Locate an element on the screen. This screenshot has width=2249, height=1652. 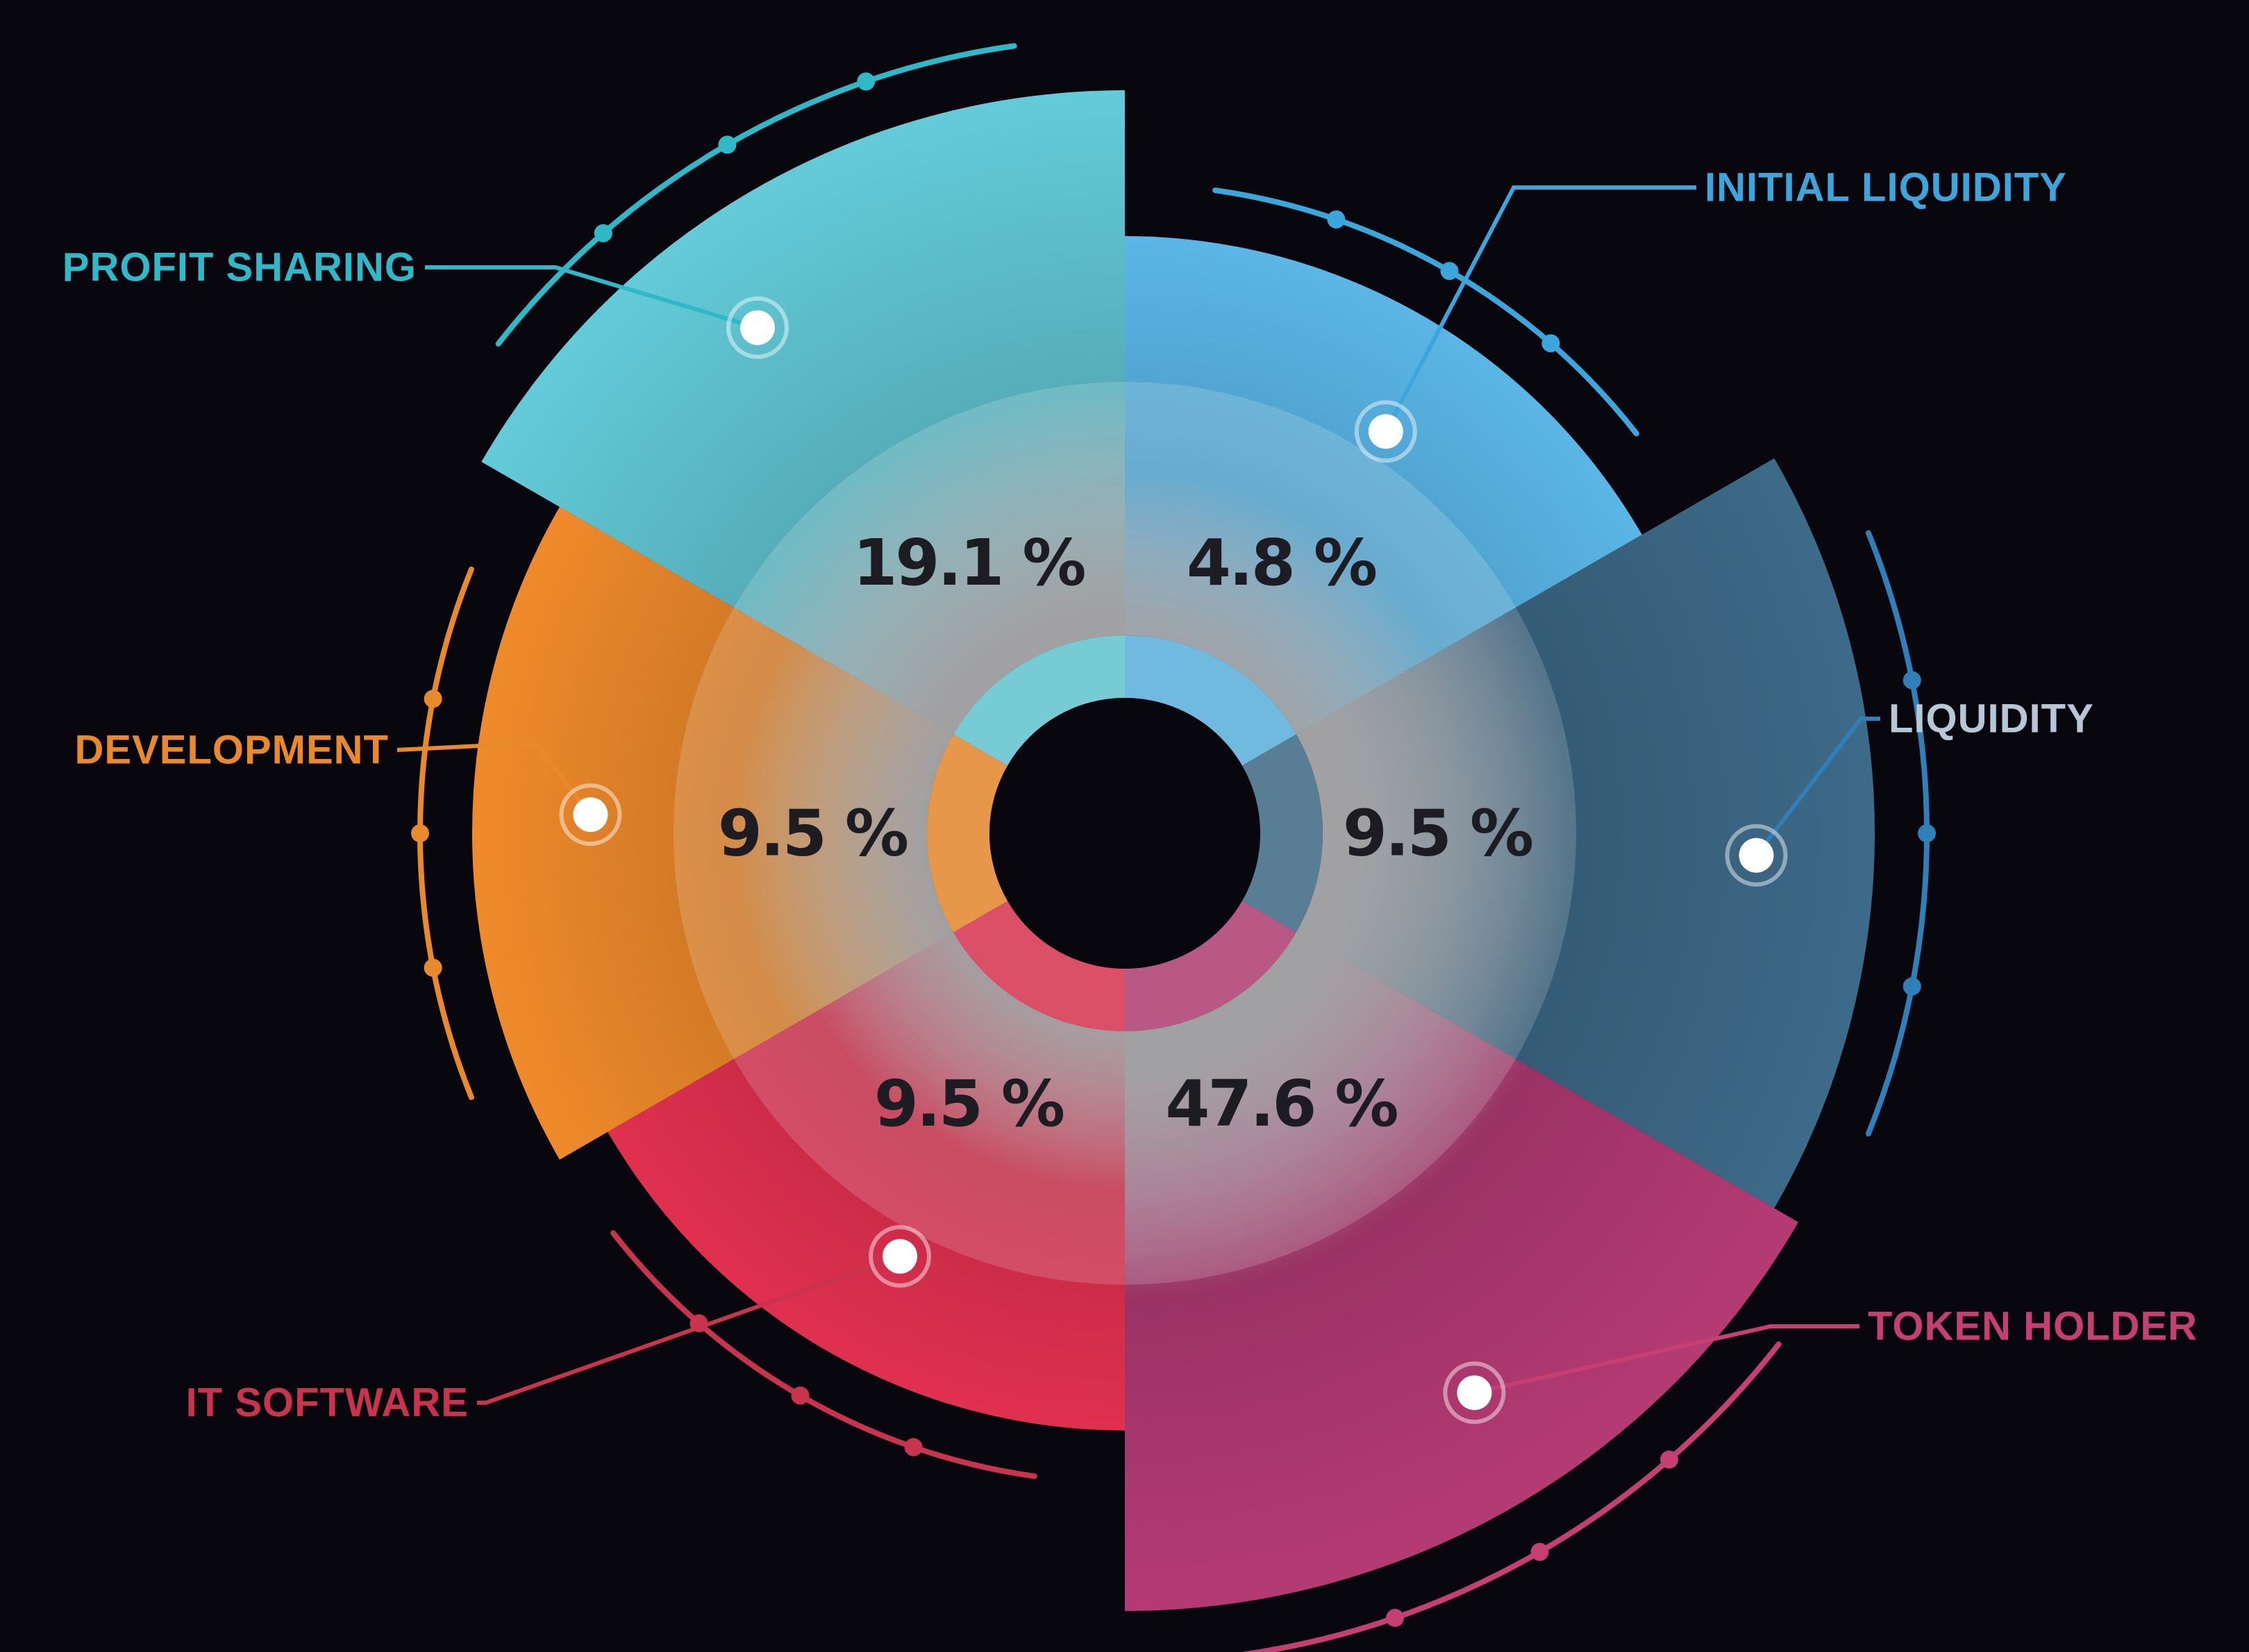
wedge-profit-sharing is located at coordinates (803, 413).